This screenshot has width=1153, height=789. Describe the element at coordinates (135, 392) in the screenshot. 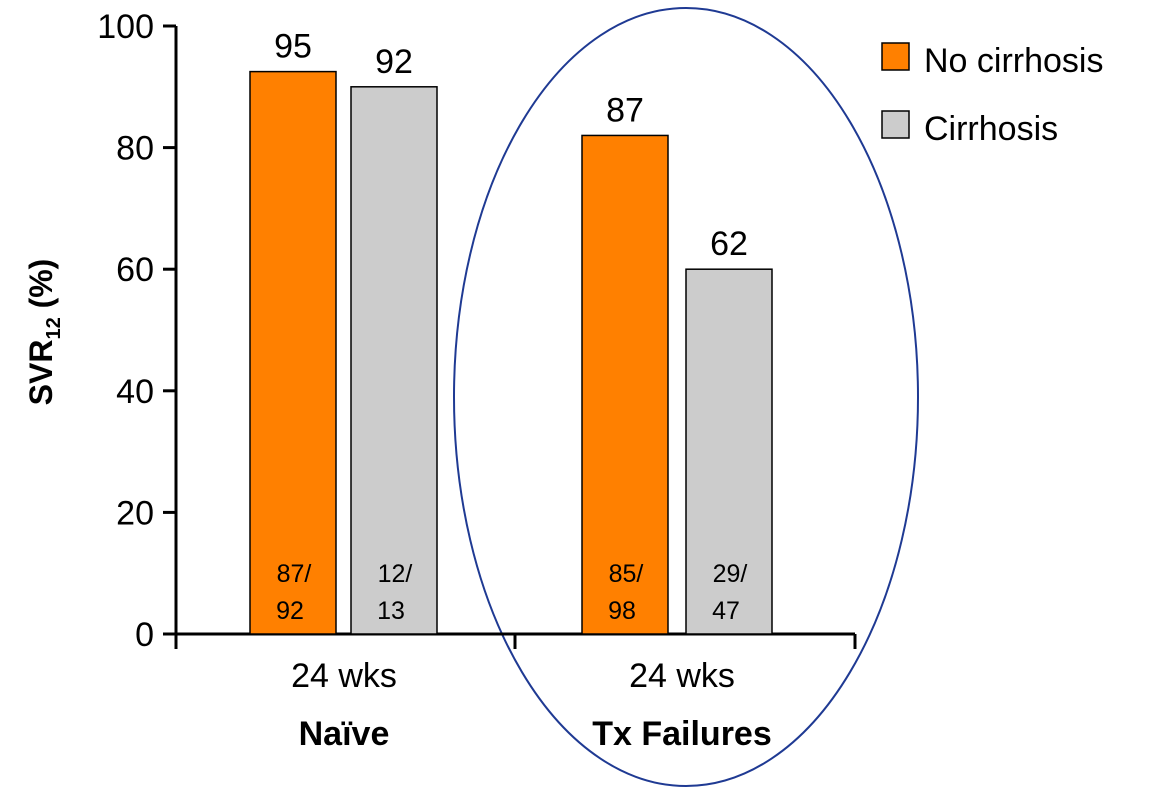

I see `y-tick-label: 40` at that location.